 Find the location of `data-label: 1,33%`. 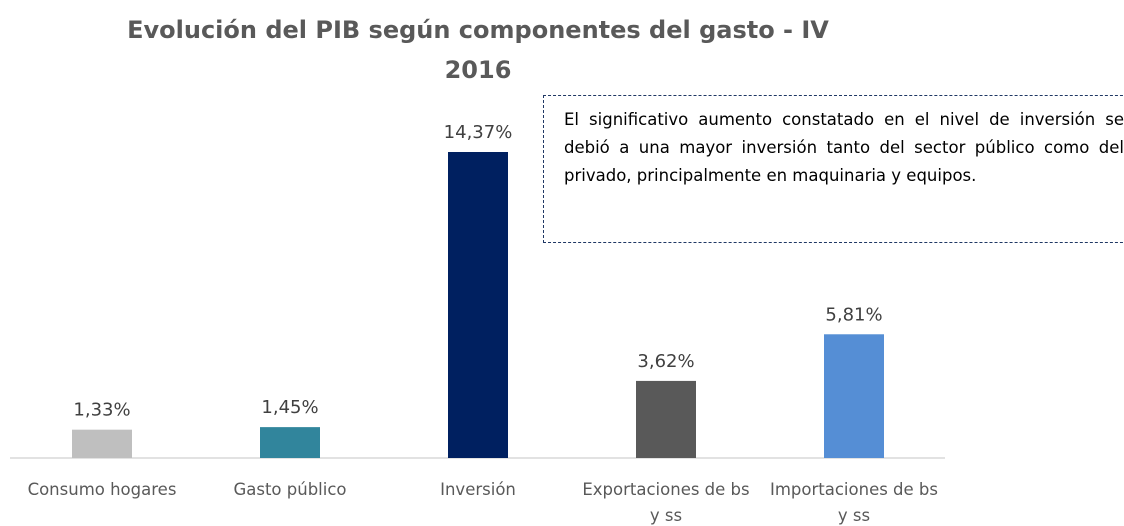

data-label: 1,33% is located at coordinates (101, 410).